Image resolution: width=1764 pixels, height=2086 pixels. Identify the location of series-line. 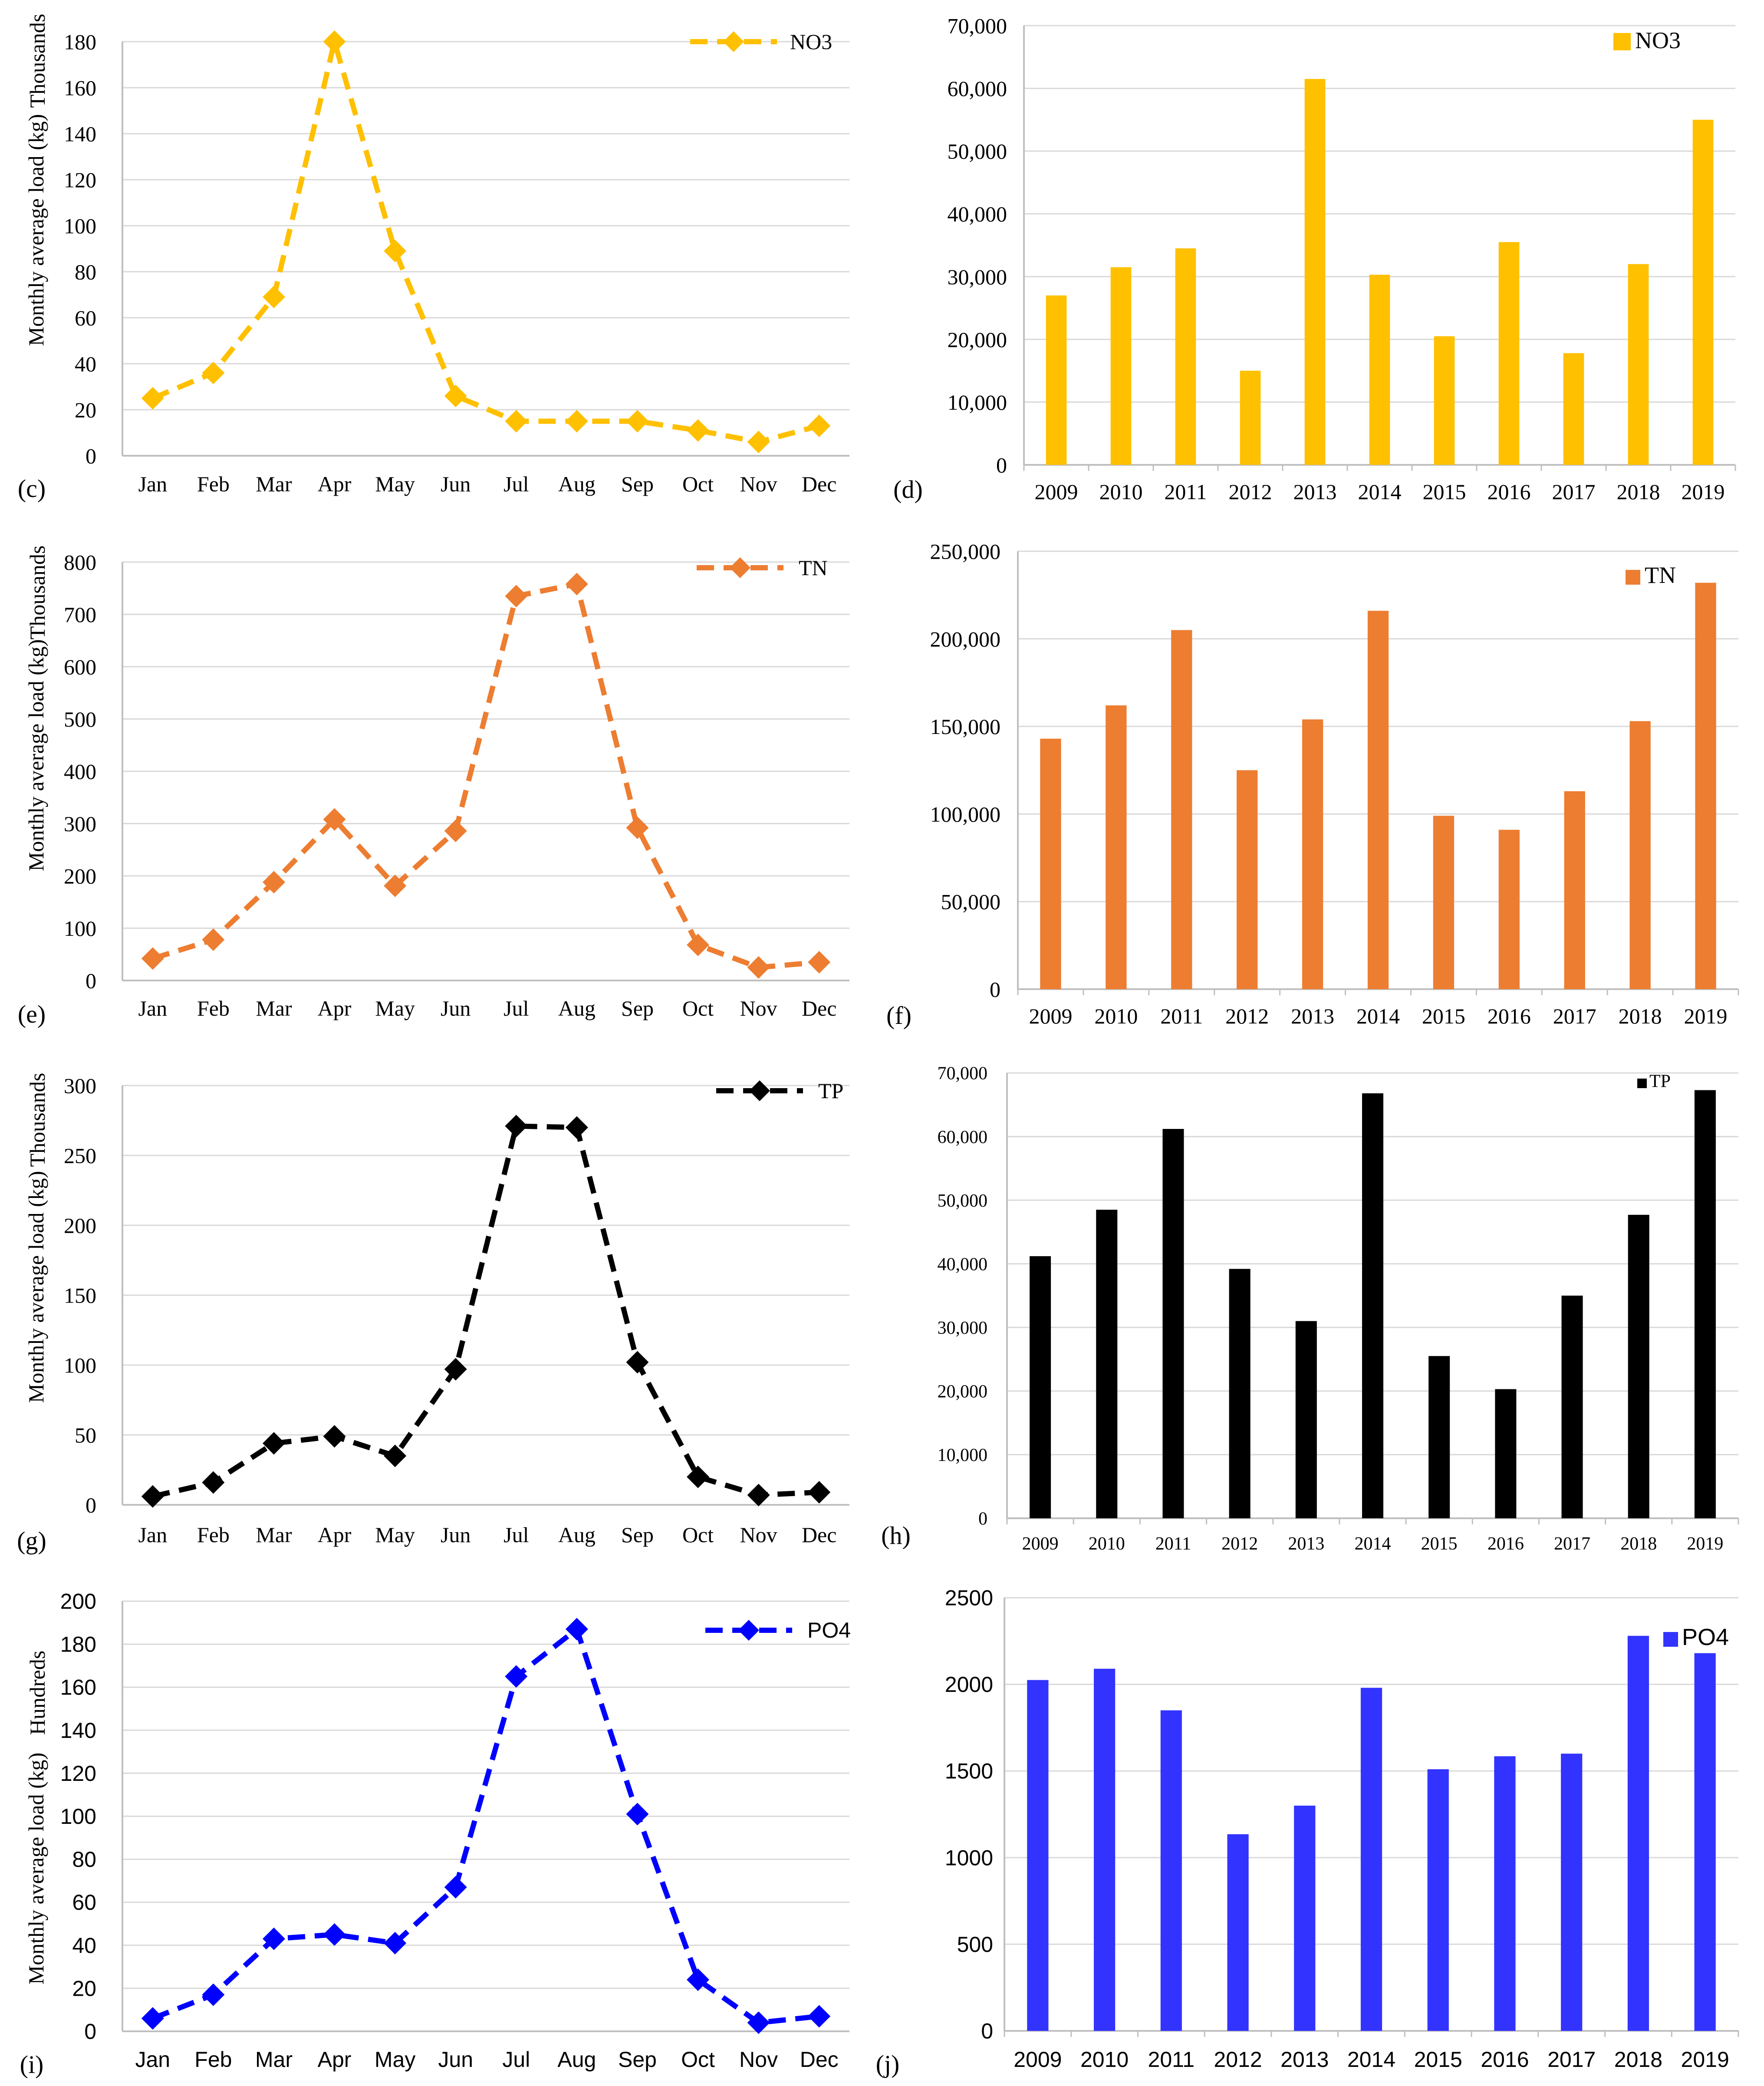
(486, 1311).